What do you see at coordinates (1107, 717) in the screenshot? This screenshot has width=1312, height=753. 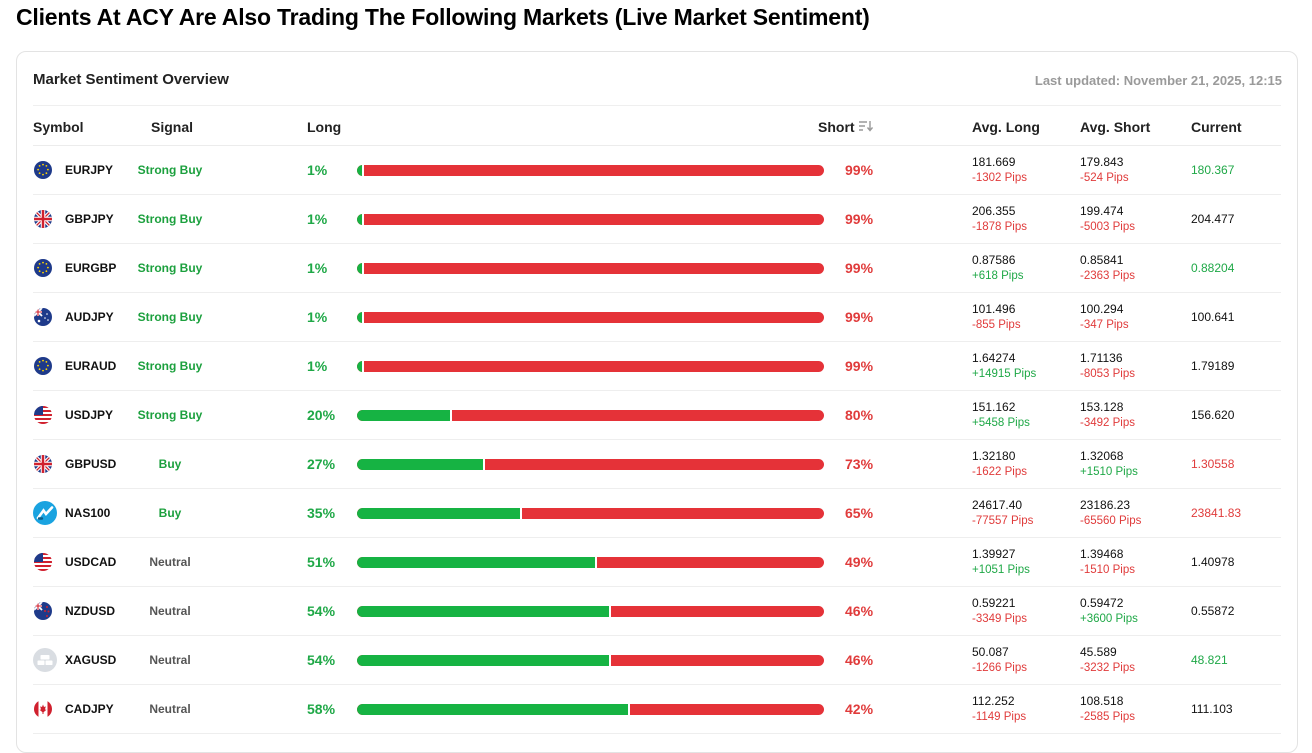 I see `avg-short-pips: -2585 Pips` at bounding box center [1107, 717].